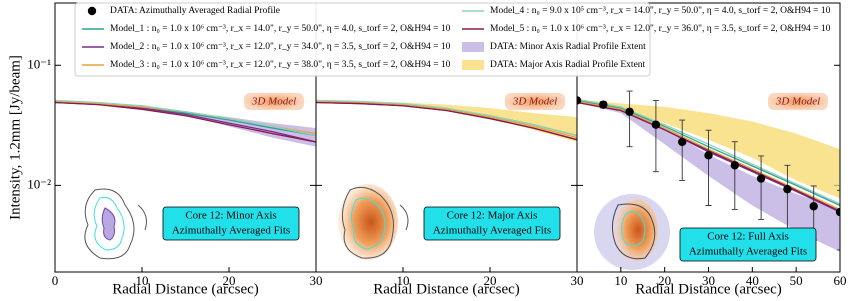 This screenshot has height=301, width=853. What do you see at coordinates (632, 232) in the screenshot?
I see `inset-full` at bounding box center [632, 232].